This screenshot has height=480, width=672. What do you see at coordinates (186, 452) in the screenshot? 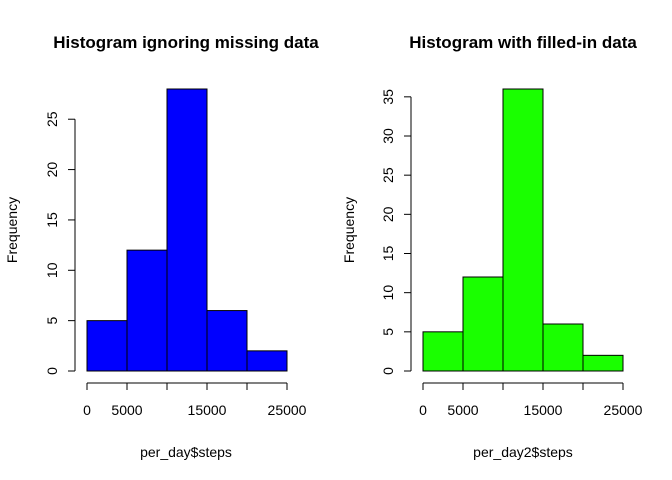
I see `x-axis-label: per_day$steps` at bounding box center [186, 452].